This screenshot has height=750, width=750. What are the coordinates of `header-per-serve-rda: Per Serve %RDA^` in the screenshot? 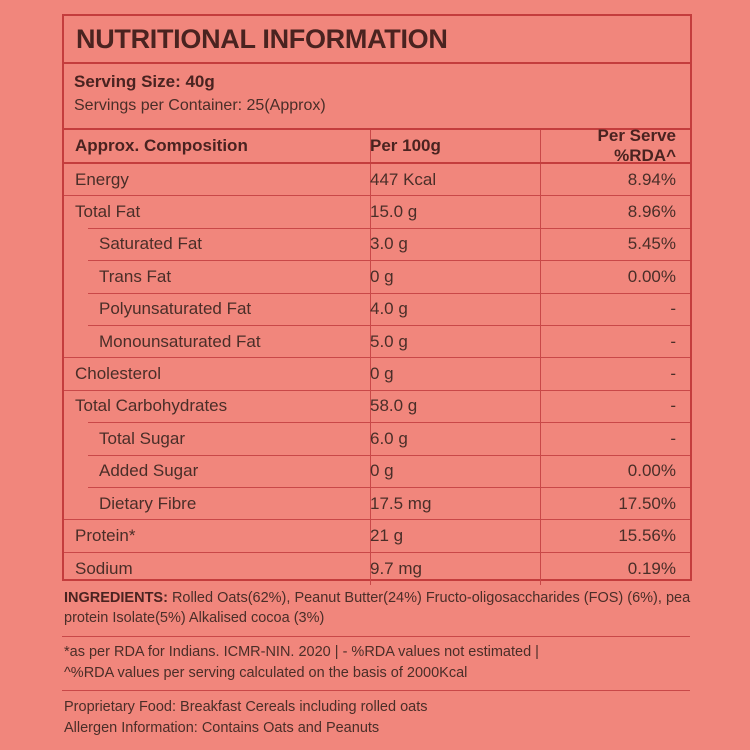 It's located at (636, 145).